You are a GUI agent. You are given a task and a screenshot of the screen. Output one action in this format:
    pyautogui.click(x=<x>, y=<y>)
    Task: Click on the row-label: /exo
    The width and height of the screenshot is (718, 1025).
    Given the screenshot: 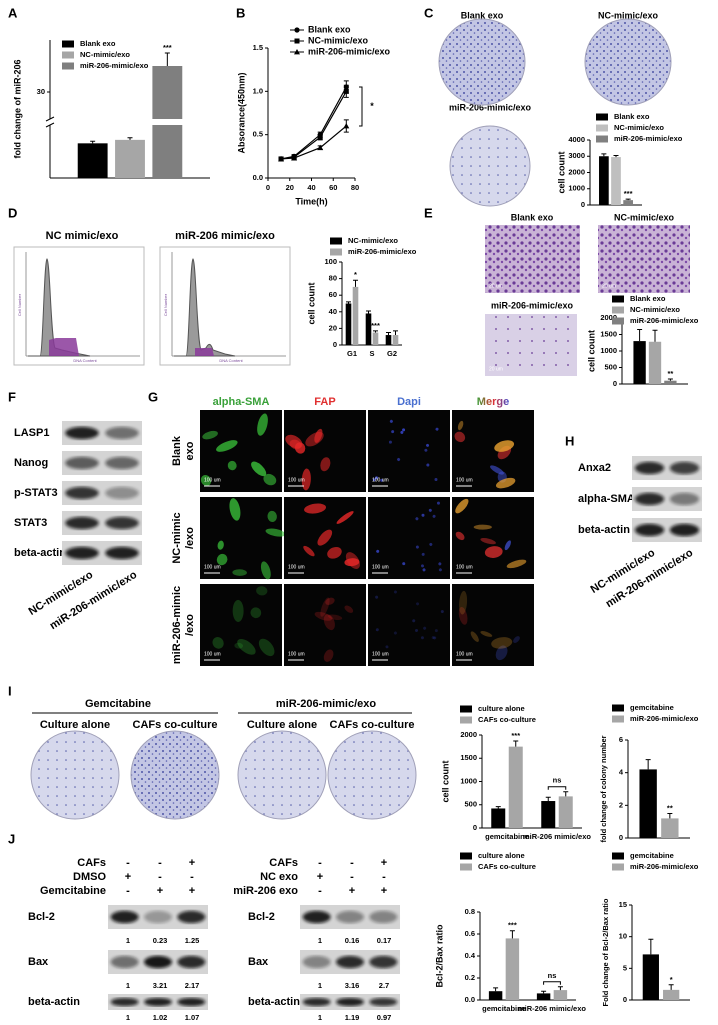 What is the action you would take?
    pyautogui.click(x=190, y=625)
    